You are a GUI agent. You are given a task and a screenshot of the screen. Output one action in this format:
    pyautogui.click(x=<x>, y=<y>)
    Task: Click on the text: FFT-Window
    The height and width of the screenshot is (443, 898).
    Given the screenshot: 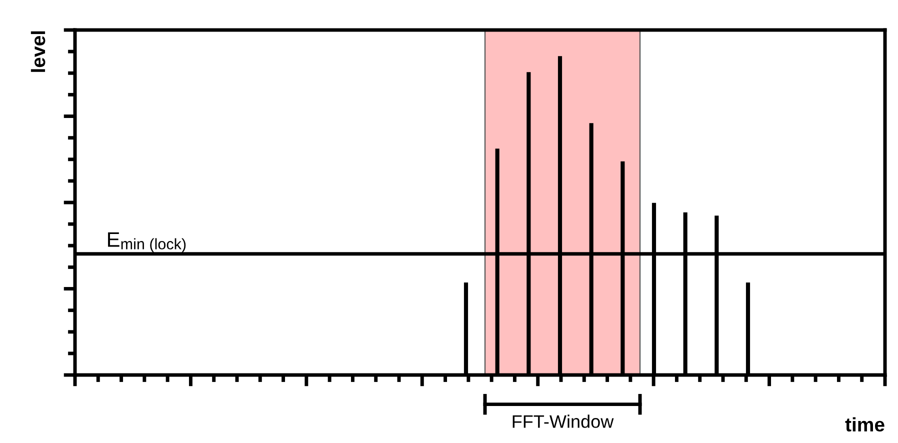 What is the action you would take?
    pyautogui.click(x=563, y=421)
    